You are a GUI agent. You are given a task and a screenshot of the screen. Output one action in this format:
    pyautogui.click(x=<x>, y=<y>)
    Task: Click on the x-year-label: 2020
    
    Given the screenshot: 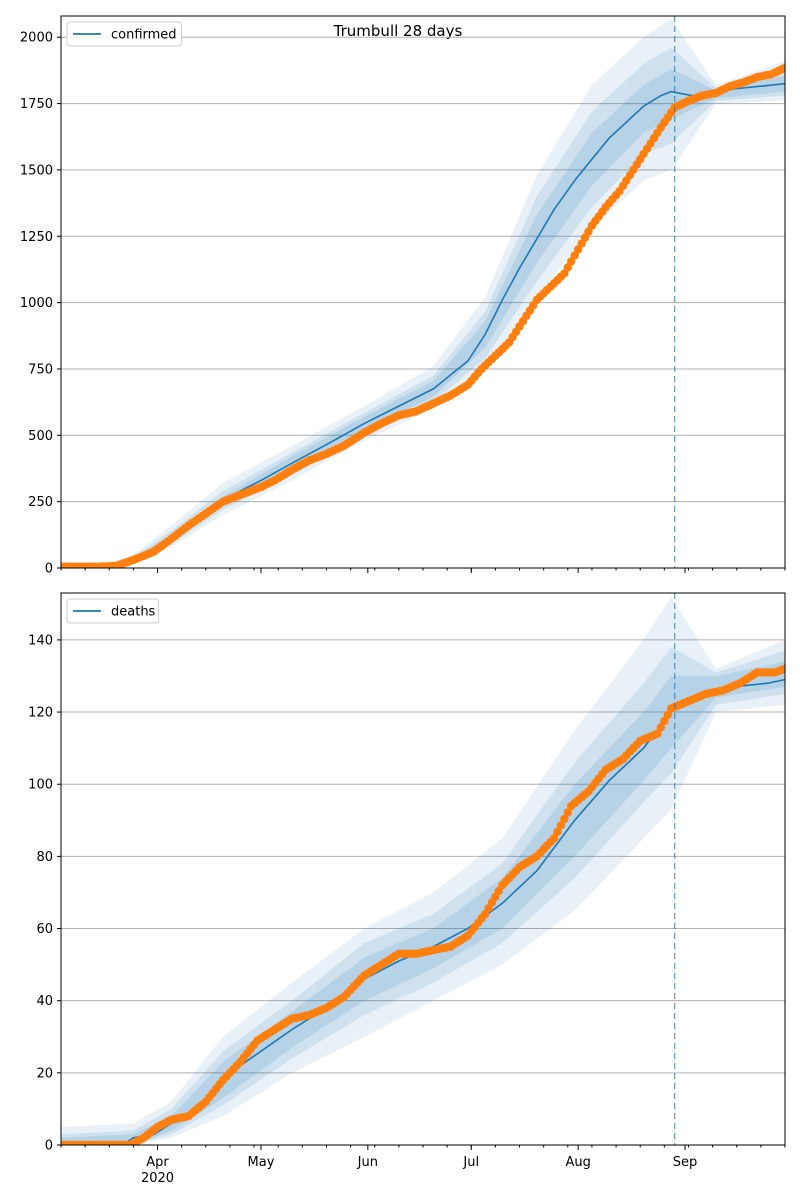 What is the action you would take?
    pyautogui.click(x=157, y=1178)
    